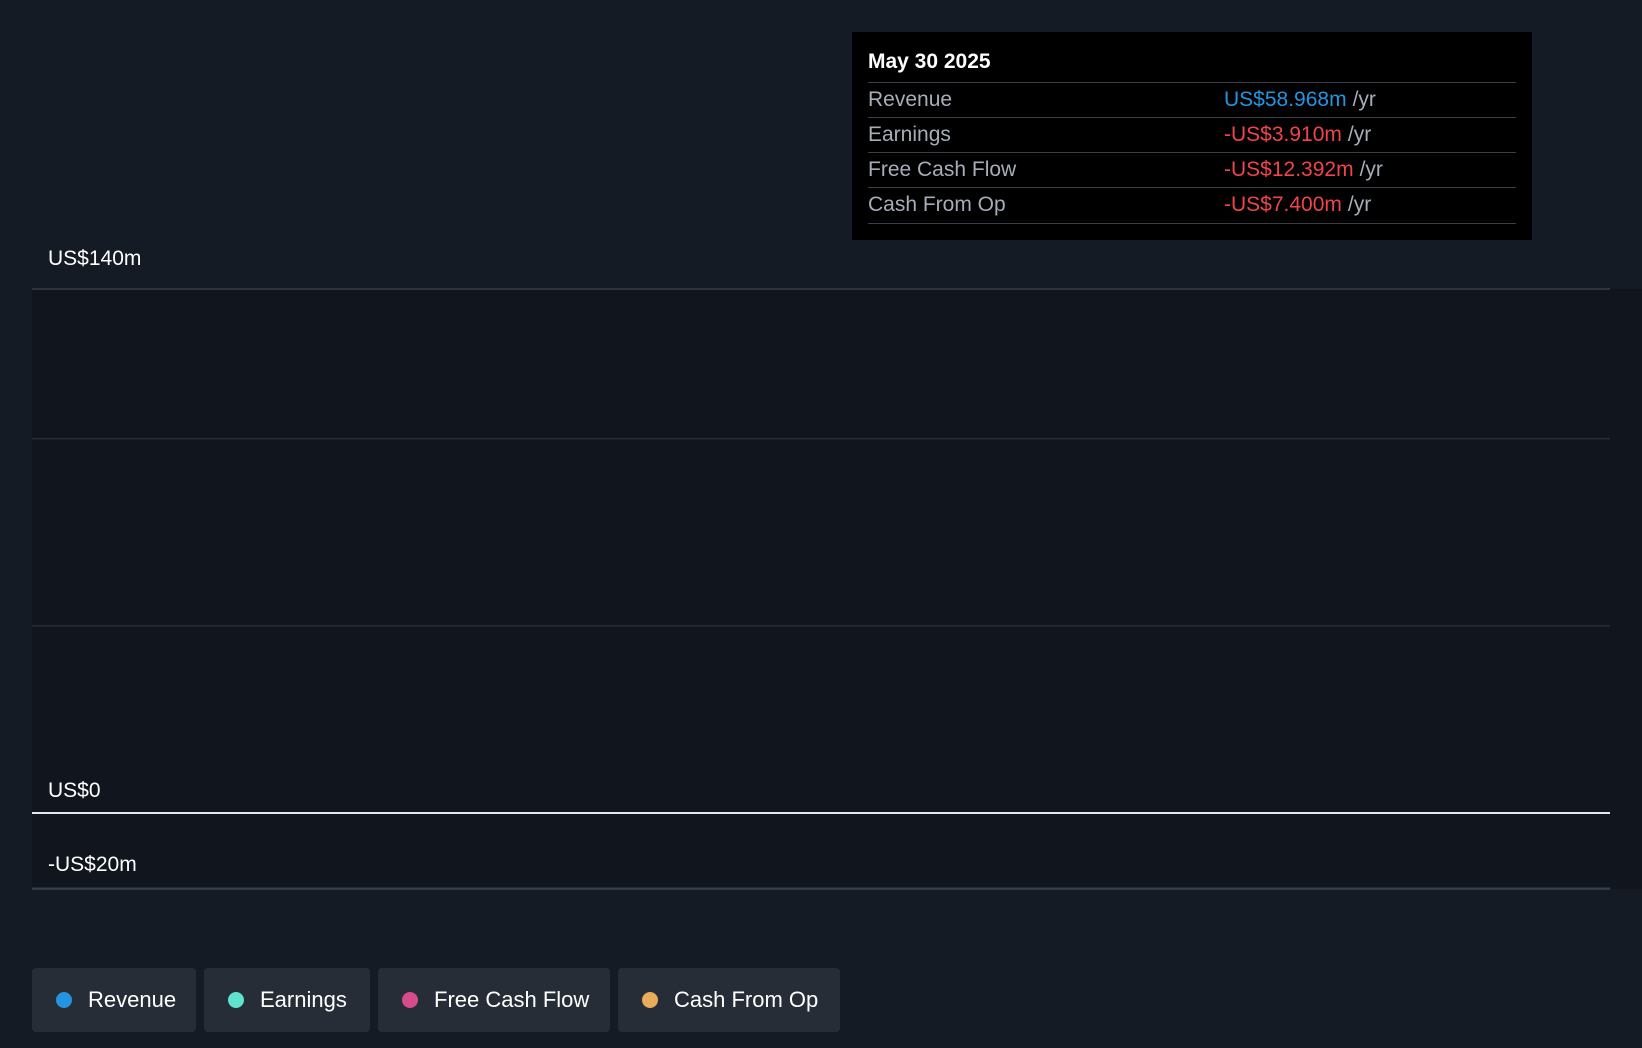 The image size is (1642, 1048). I want to click on tooltip-label: Free Cash Flow, so click(942, 169).